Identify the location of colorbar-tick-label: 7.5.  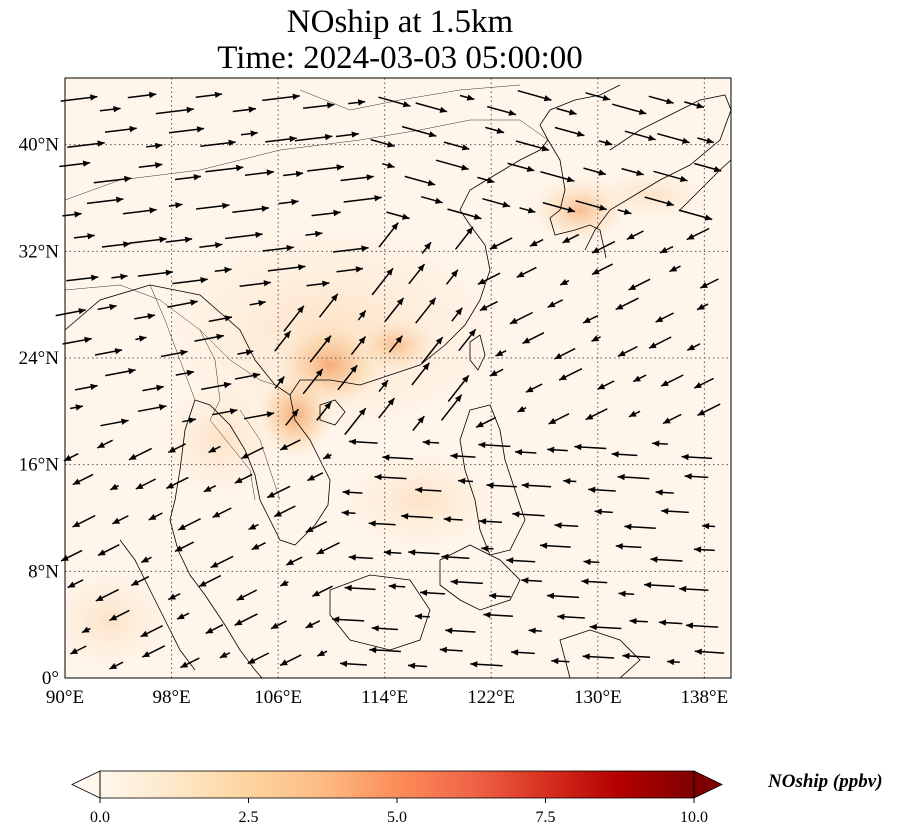
(546, 817).